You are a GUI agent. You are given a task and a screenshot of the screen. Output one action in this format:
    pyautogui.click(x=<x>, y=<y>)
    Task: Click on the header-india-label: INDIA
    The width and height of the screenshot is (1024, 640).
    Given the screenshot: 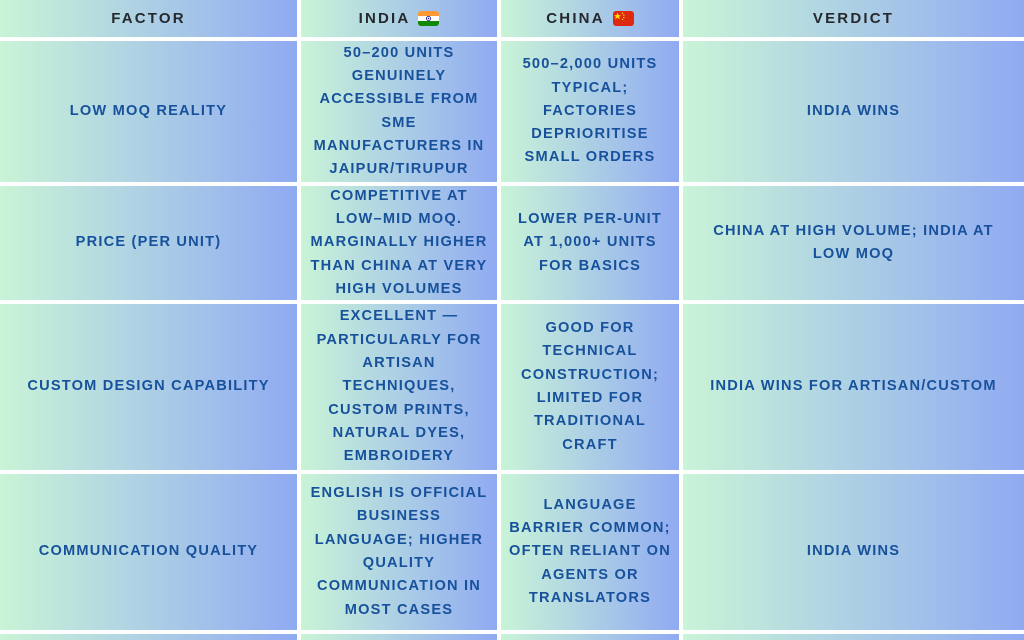 What is the action you would take?
    pyautogui.click(x=384, y=18)
    